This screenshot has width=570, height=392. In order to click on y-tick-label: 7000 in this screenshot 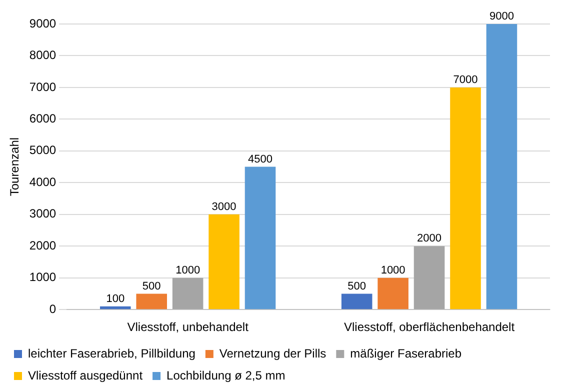, I will do `click(42, 87)`.